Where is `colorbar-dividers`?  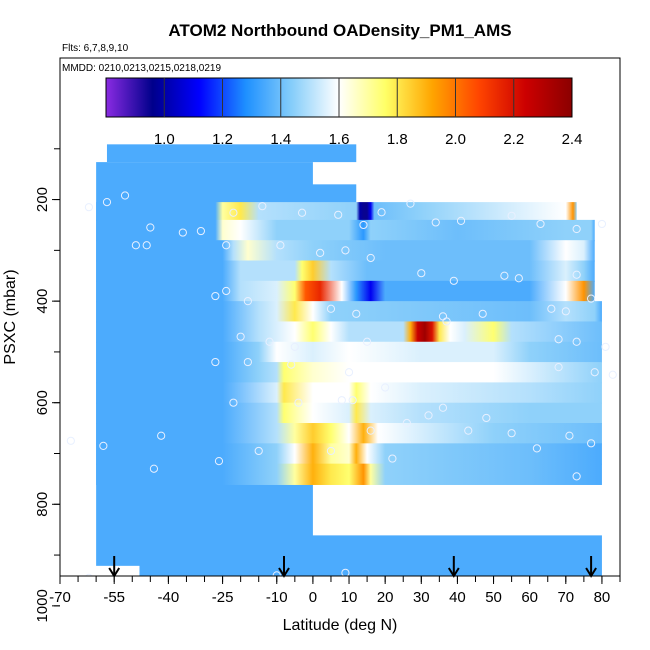
colorbar-dividers is located at coordinates (339, 97).